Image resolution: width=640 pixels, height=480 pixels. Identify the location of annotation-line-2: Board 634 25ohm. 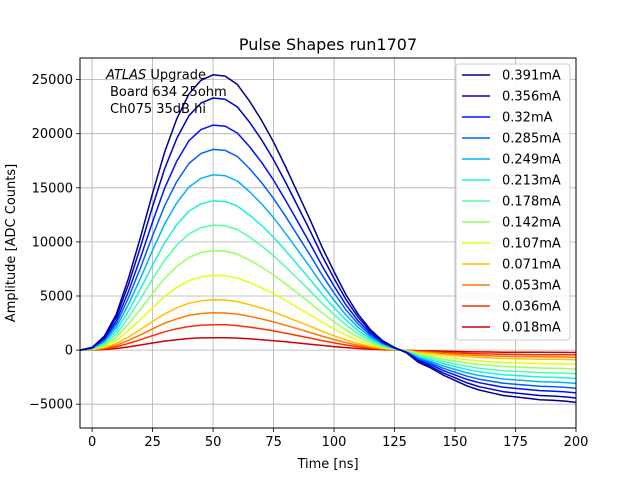
(168, 92).